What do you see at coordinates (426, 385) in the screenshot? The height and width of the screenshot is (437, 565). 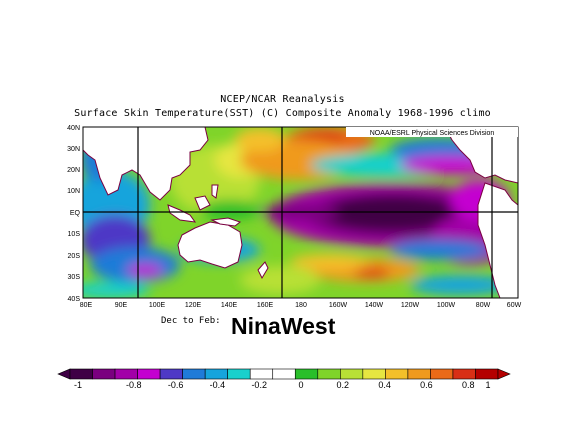 I see `colorbar-tick-label: 0.6` at bounding box center [426, 385].